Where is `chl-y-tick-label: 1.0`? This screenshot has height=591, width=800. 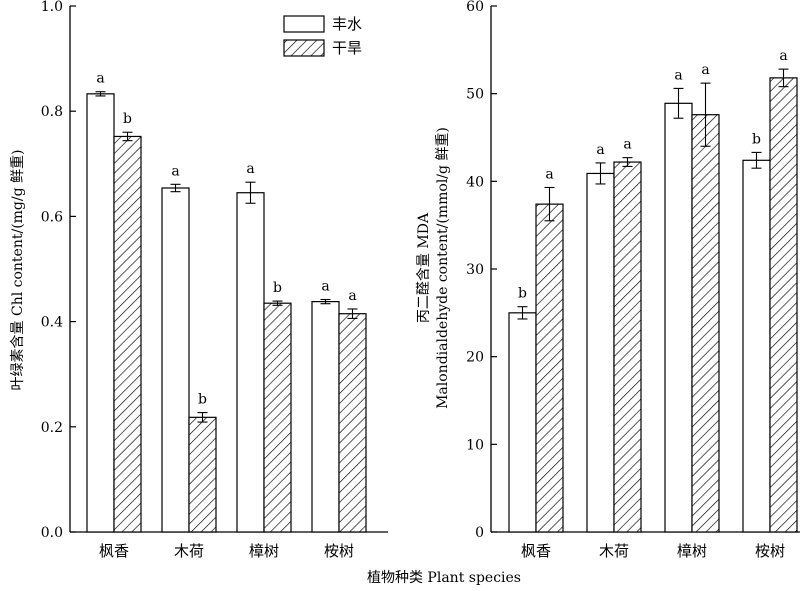 chl-y-tick-label: 1.0 is located at coordinates (52, 7).